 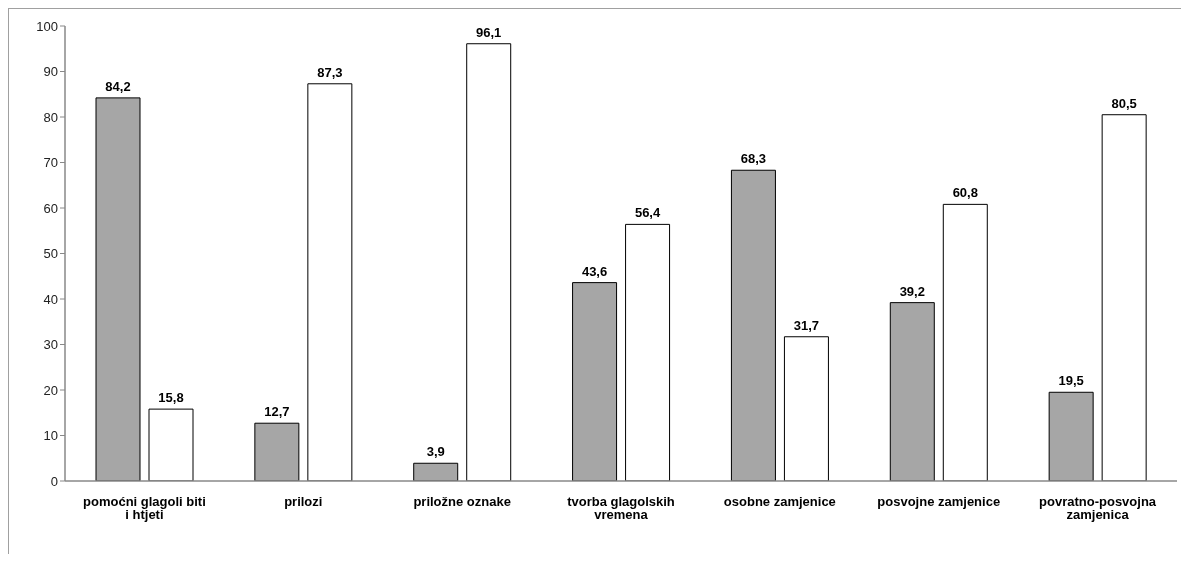 What do you see at coordinates (277, 412) in the screenshot?
I see `data-label: 12,7` at bounding box center [277, 412].